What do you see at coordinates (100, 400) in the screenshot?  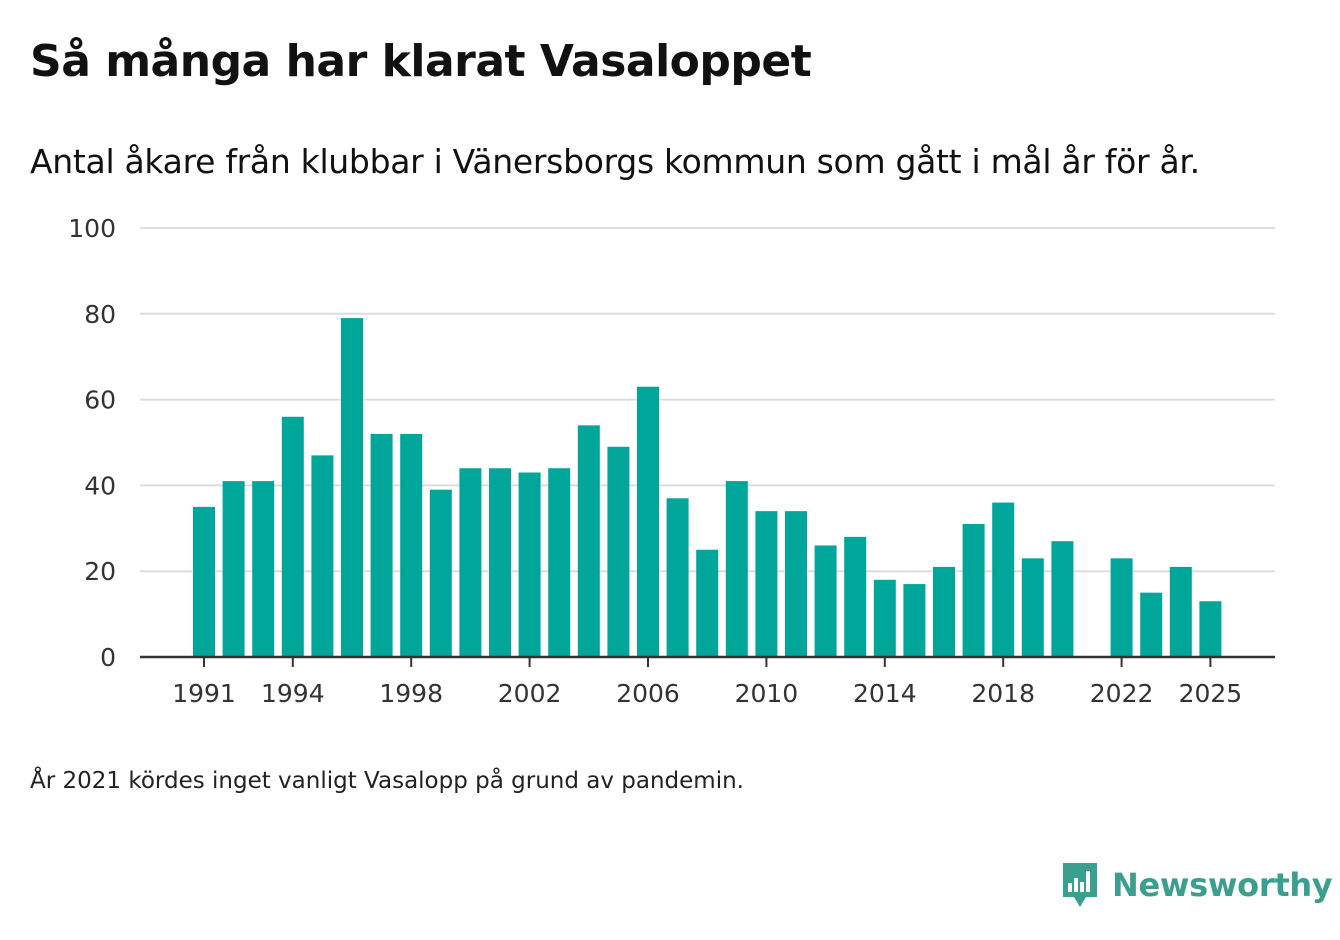 I see `y-tick-label-60: 60` at bounding box center [100, 400].